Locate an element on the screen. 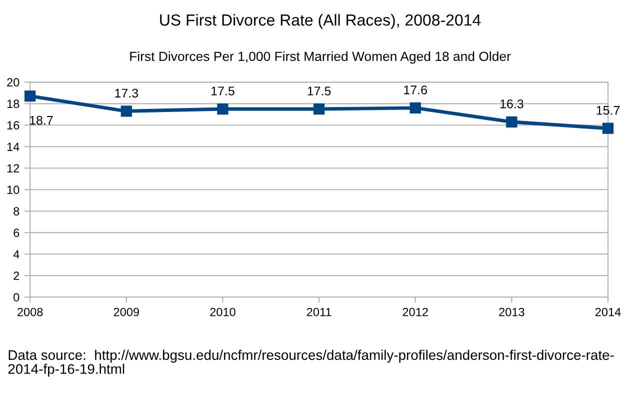 This screenshot has height=393, width=640. y-tick-label: 10 is located at coordinates (13, 190).